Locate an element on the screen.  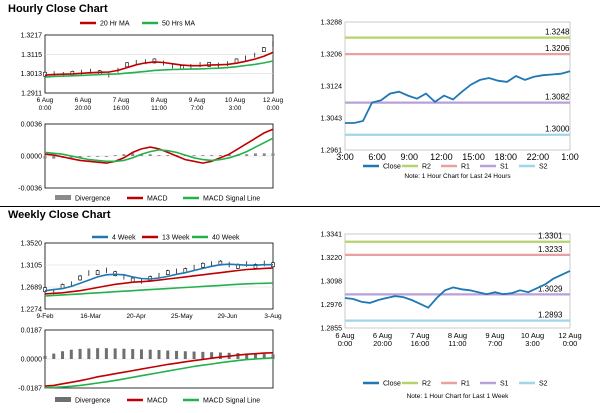
hourly_pivot-y-tick: 1.3206 is located at coordinates (332, 55).